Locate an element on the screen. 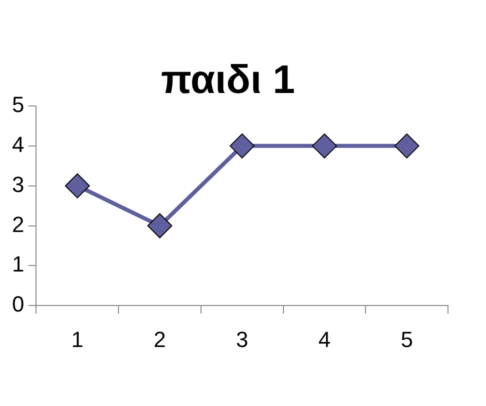  x-tick-label: 3 is located at coordinates (242, 339).